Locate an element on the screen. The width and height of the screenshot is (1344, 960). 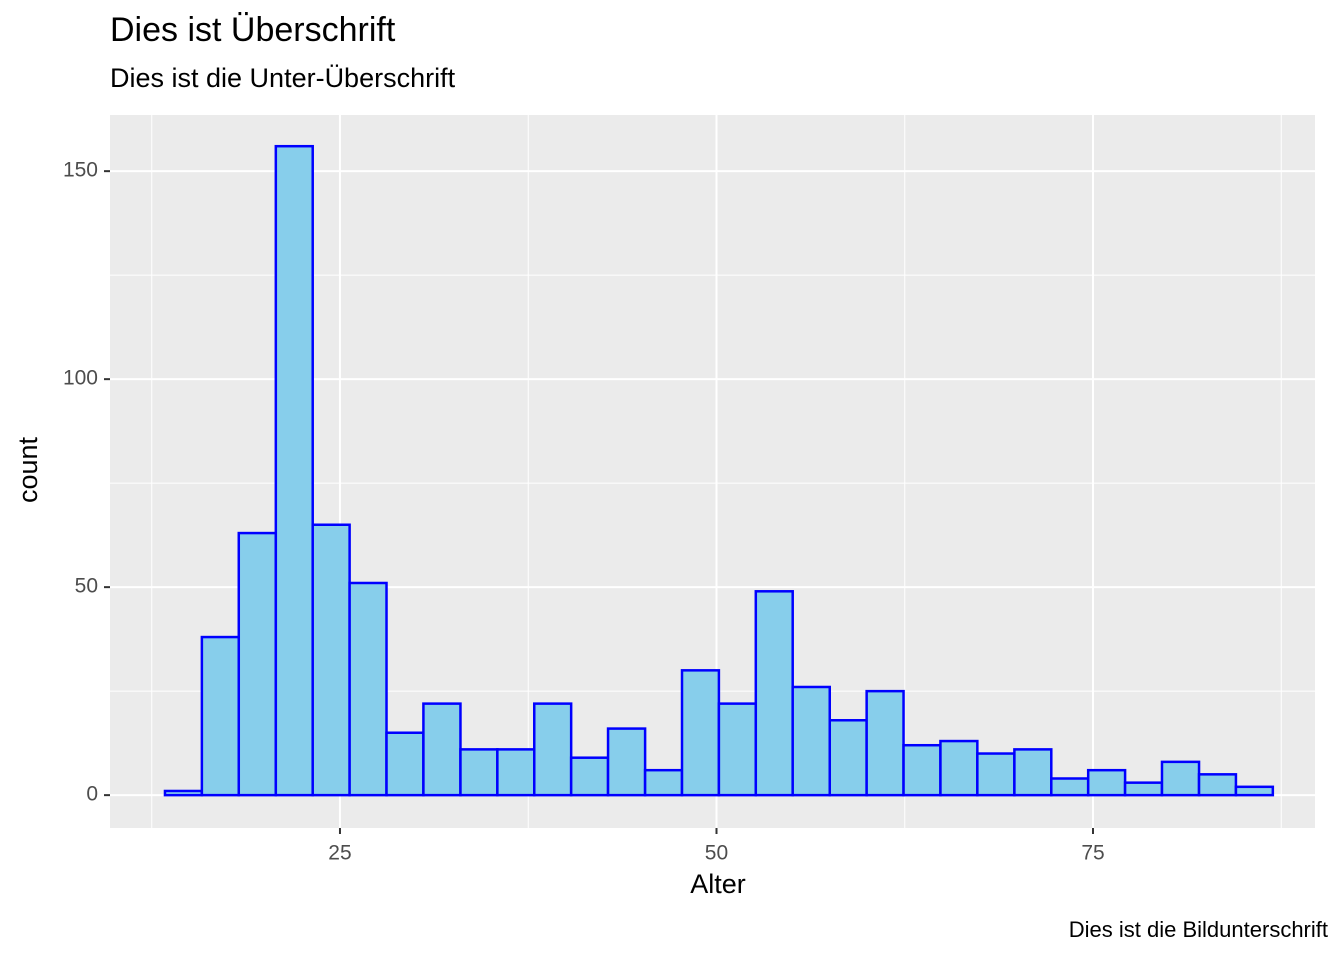
x-axis-title: Alter is located at coordinates (718, 884).